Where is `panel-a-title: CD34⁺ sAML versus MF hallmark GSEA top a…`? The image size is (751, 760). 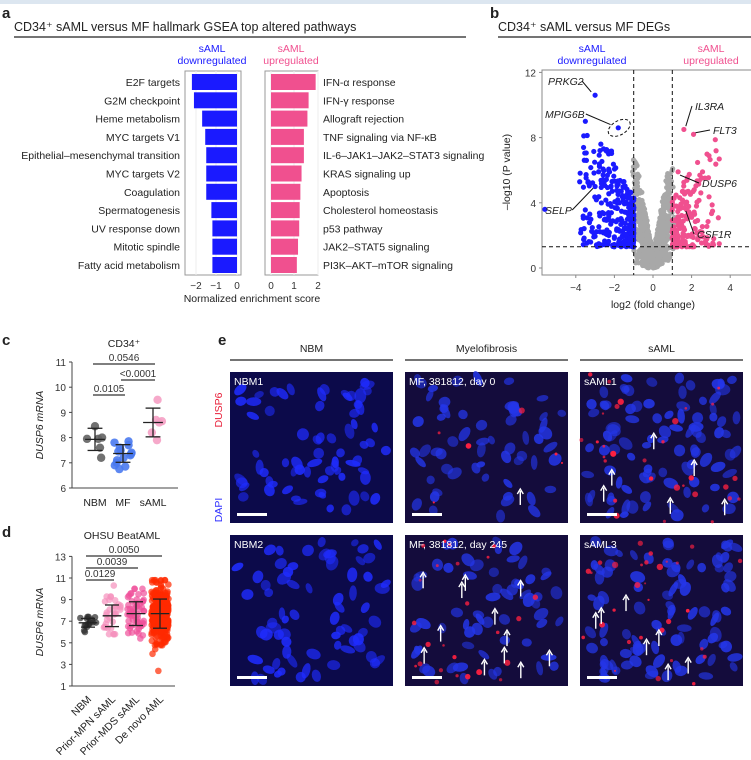 panel-a-title: CD34⁺ sAML versus MF hallmark GSEA top a… is located at coordinates (185, 27).